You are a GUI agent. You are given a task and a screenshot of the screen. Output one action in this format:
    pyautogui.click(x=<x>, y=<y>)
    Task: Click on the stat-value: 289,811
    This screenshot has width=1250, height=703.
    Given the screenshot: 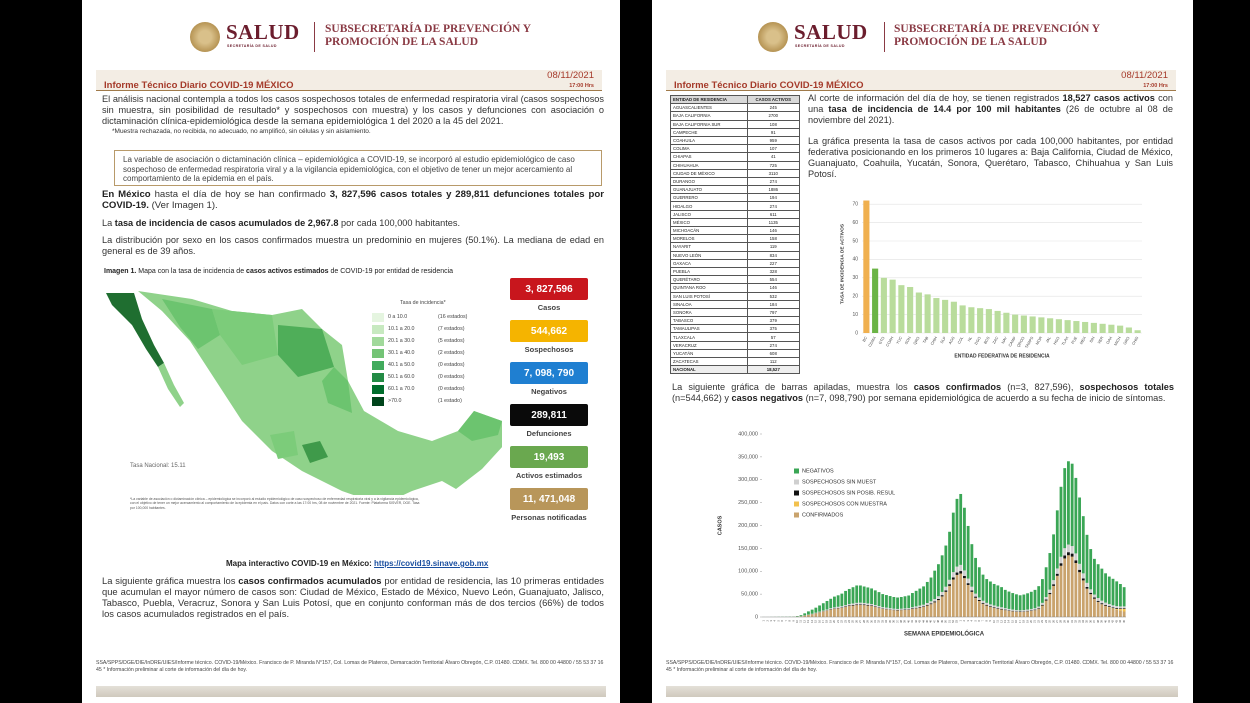 What is the action you would take?
    pyautogui.click(x=549, y=415)
    